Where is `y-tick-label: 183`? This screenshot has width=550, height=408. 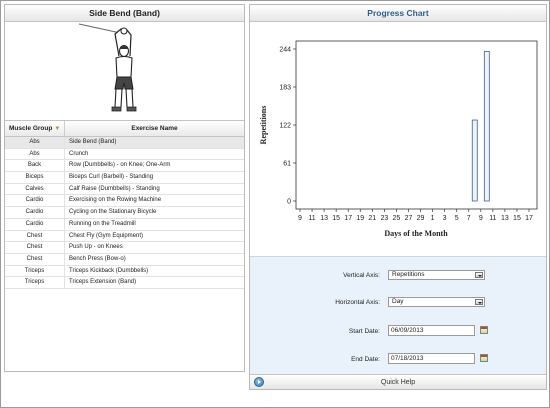
y-tick-label: 183 is located at coordinates (285, 88).